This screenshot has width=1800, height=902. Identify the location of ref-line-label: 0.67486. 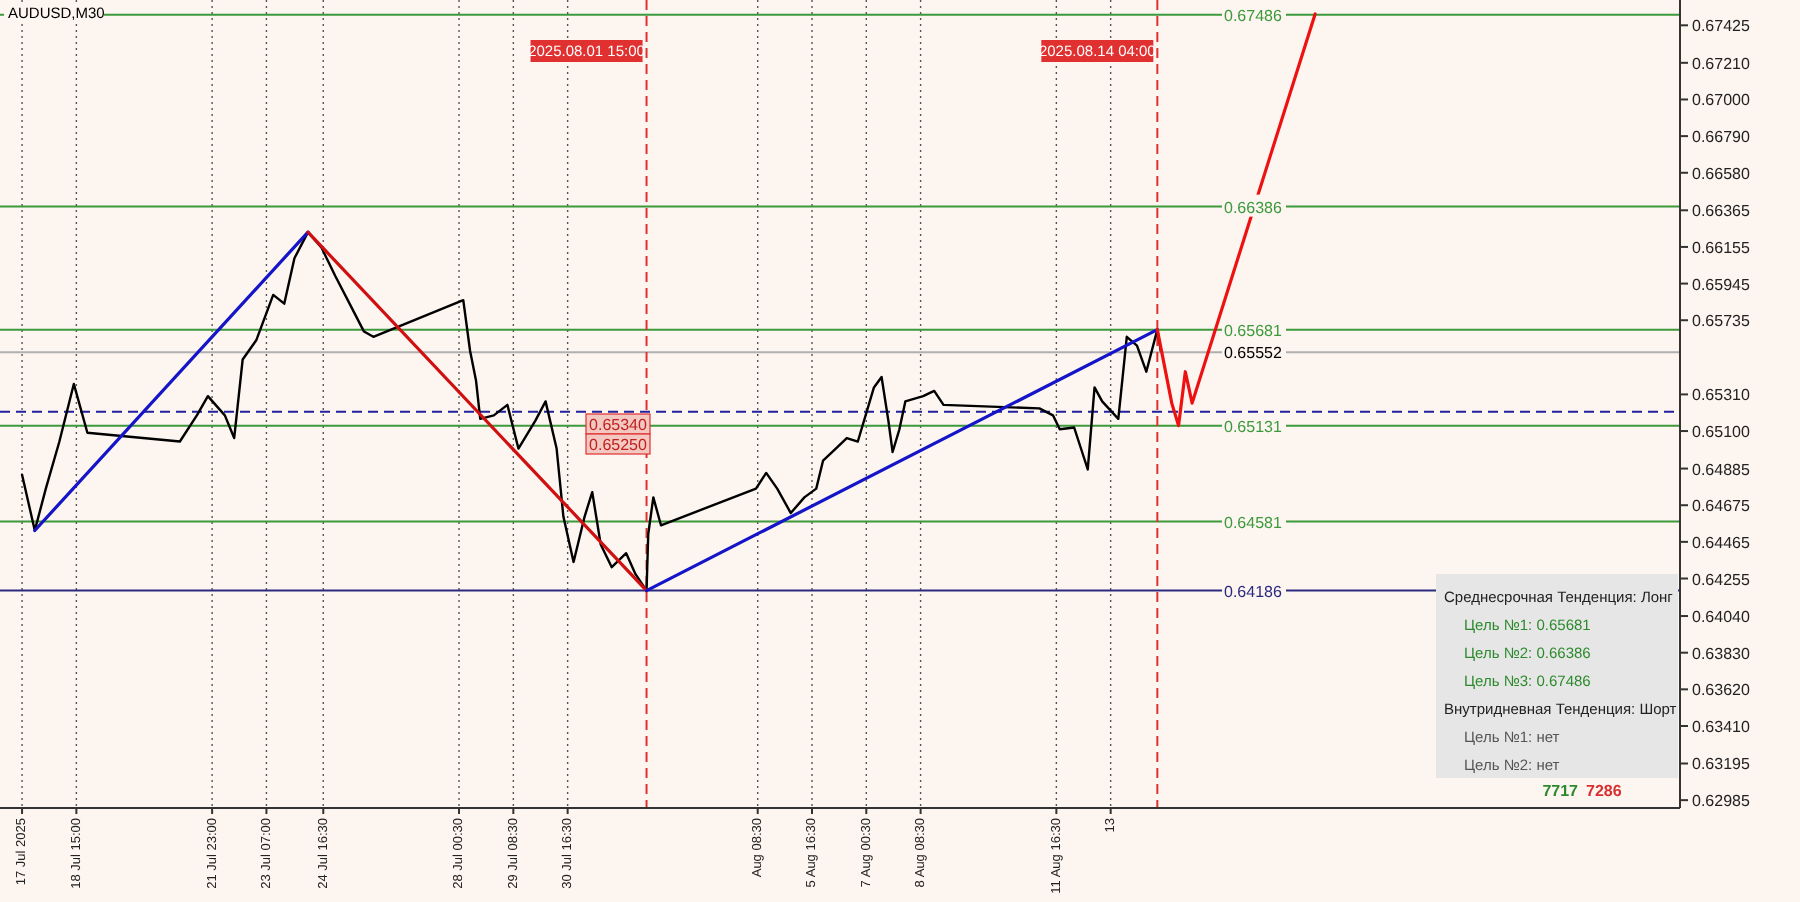
(1253, 15).